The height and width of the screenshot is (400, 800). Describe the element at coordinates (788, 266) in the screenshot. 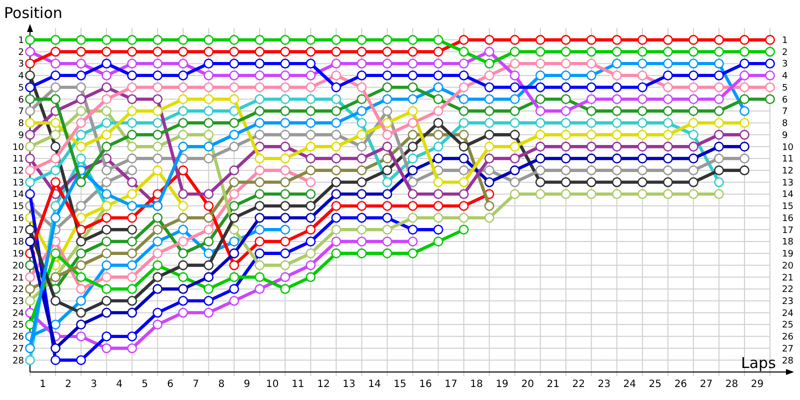

I see `y2-tick-label: 20` at that location.